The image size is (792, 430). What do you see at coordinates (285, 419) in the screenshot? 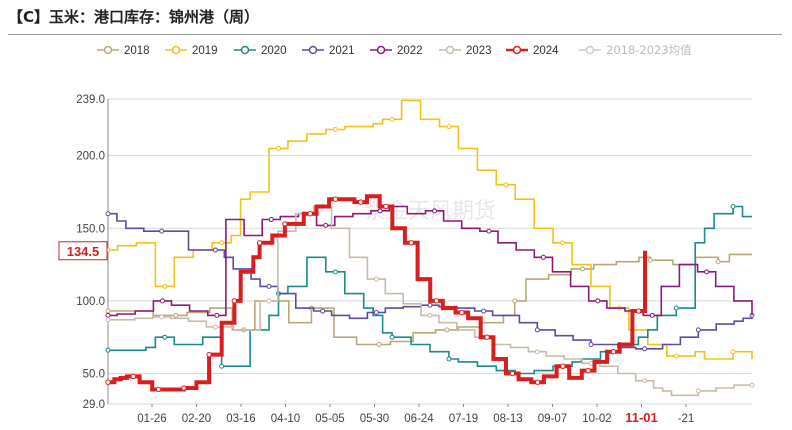
I see `x-tick-label: 04-10` at bounding box center [285, 419].